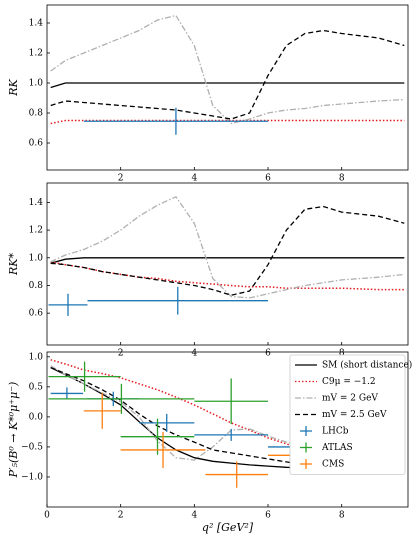  I want to click on y-tick-label: −0.5, so click(32, 447).